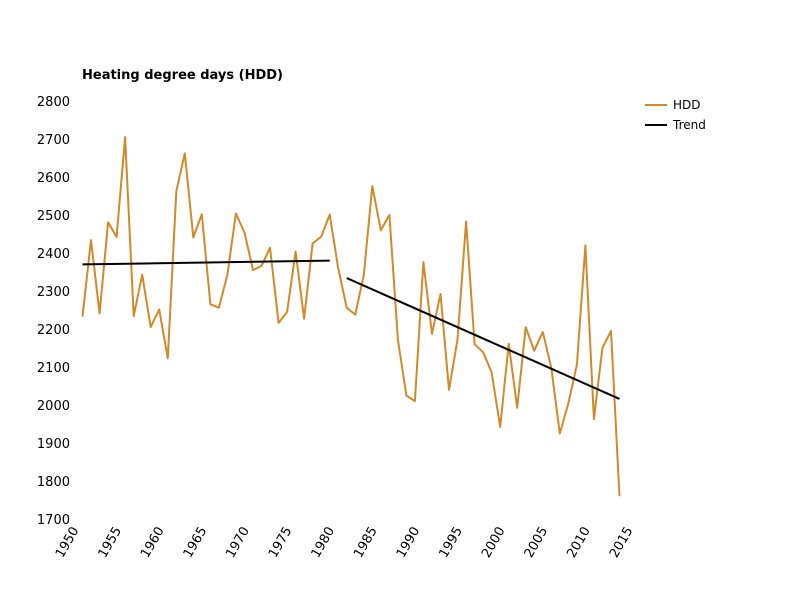 This screenshot has height=600, width=800. I want to click on x-tick-label: 1965, so click(196, 543).